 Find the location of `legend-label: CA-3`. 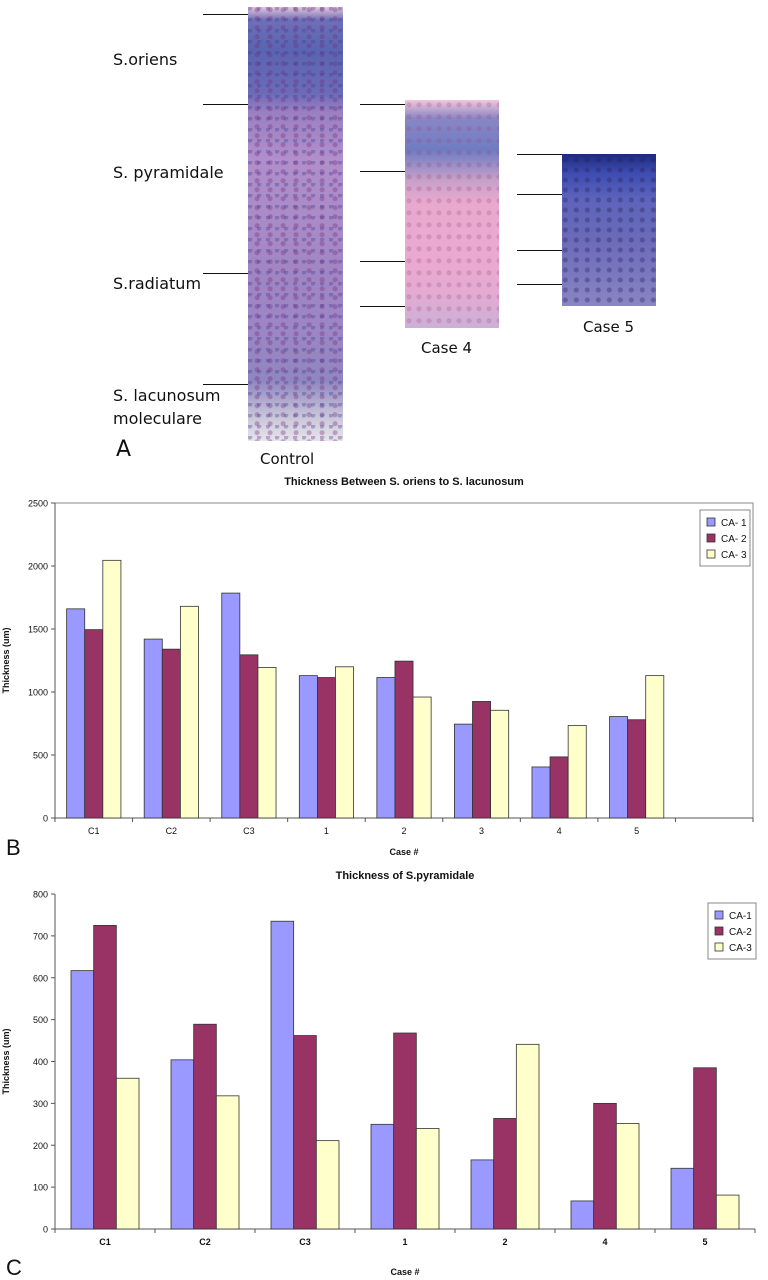

legend-label: CA-3 is located at coordinates (740, 948).